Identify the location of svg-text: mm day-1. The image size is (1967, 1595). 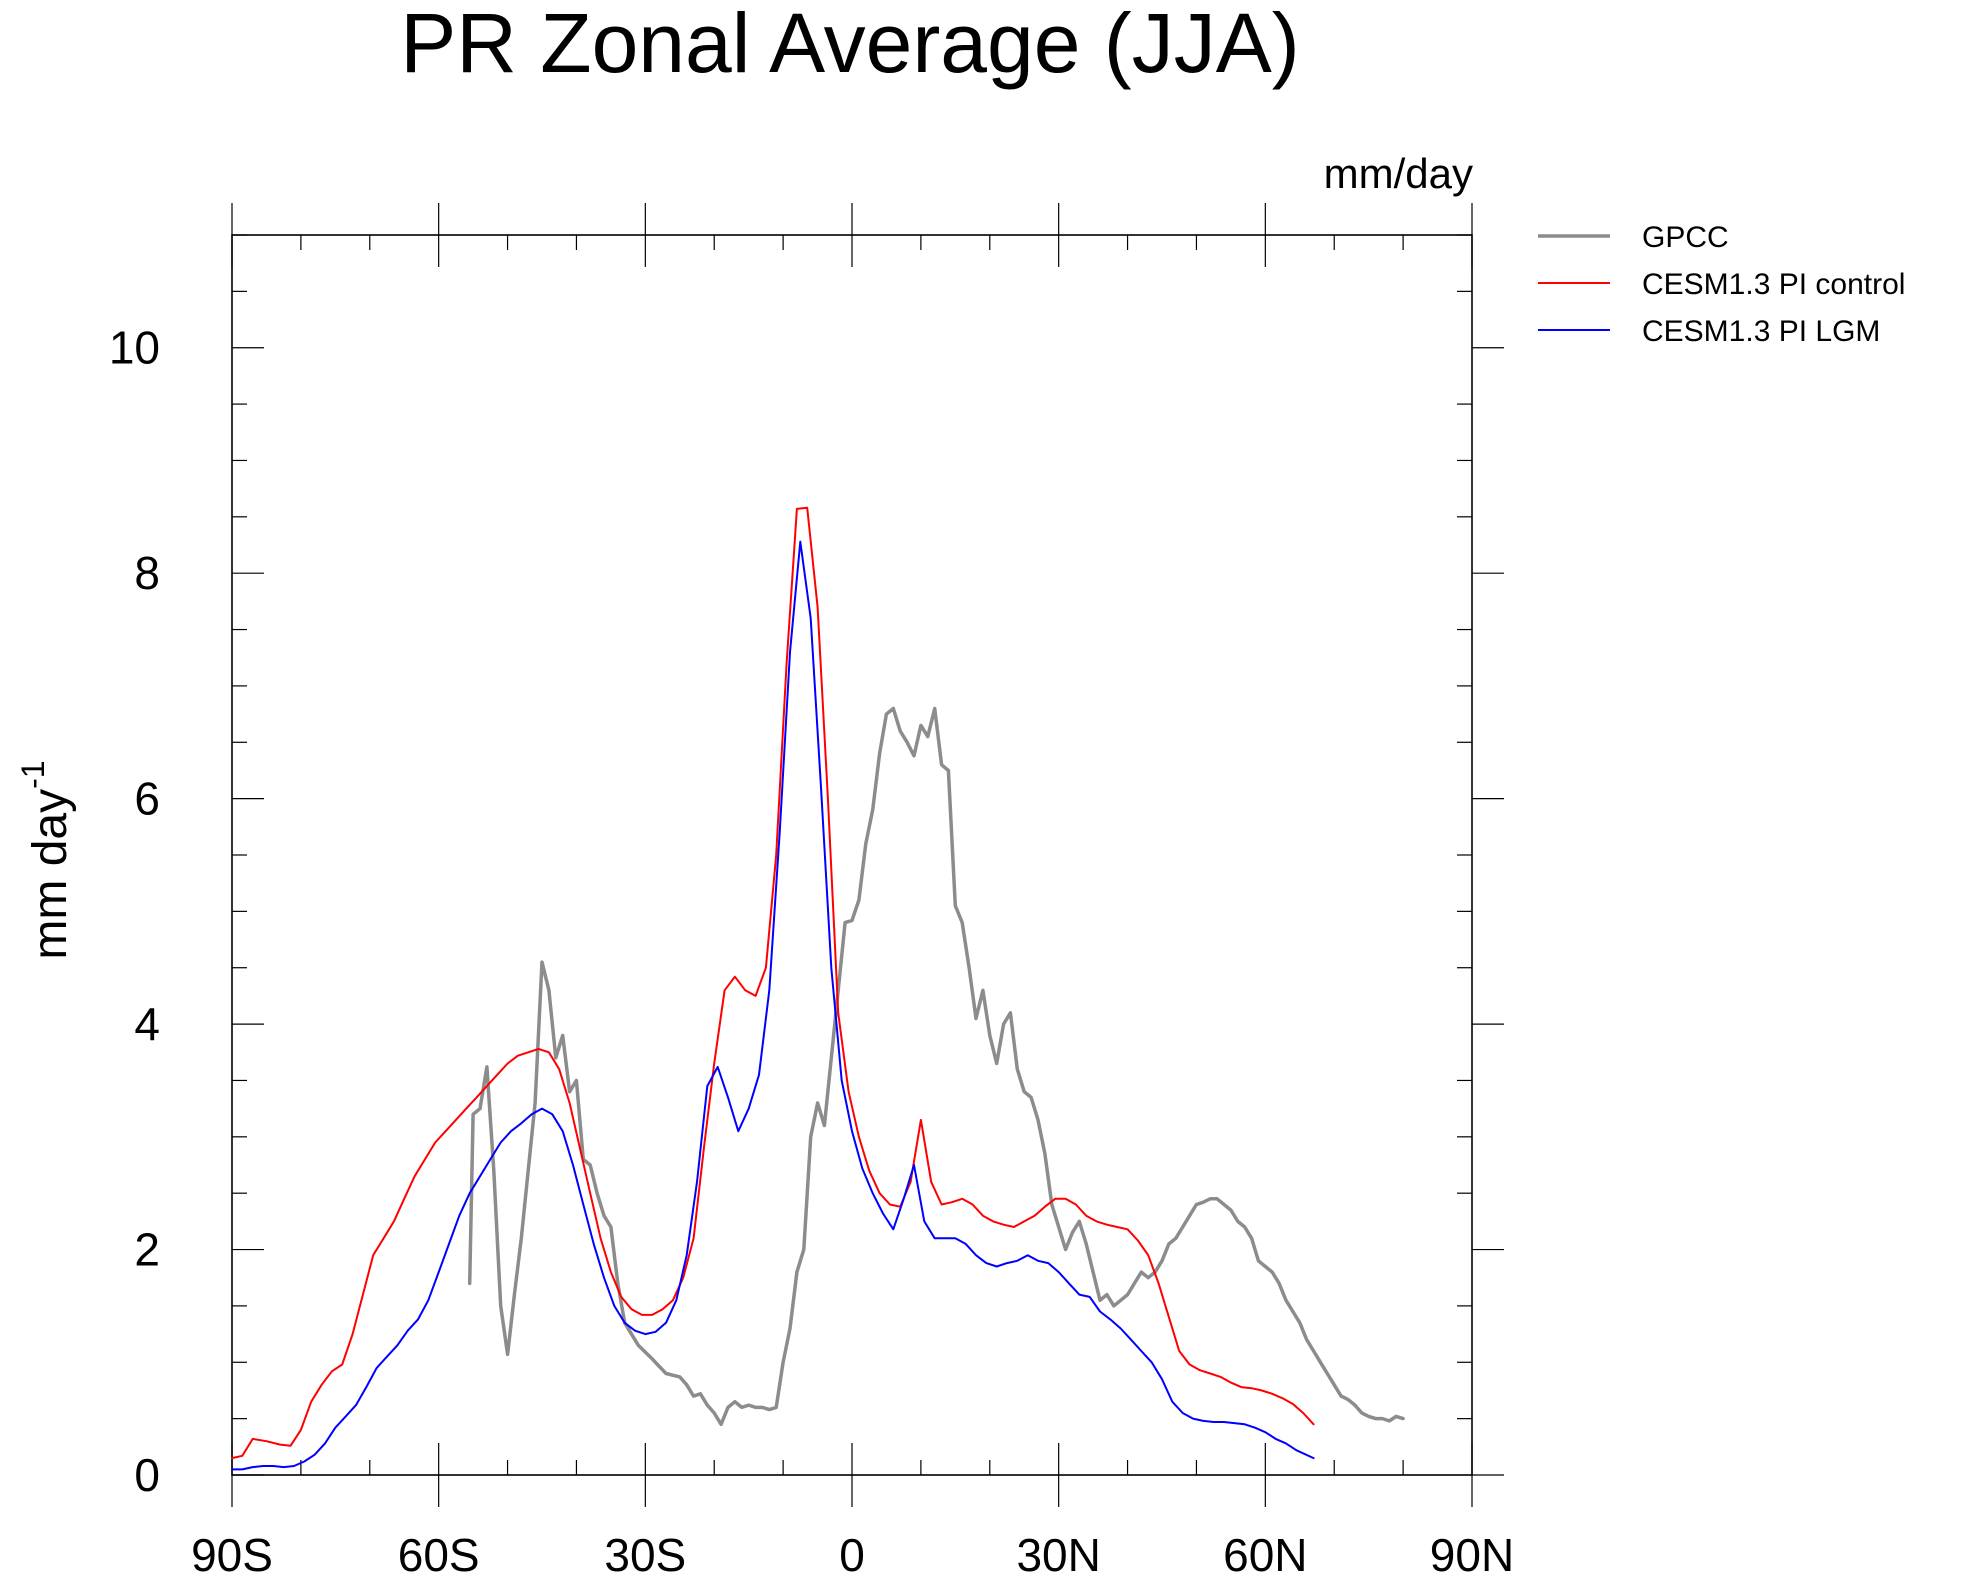
(46, 859).